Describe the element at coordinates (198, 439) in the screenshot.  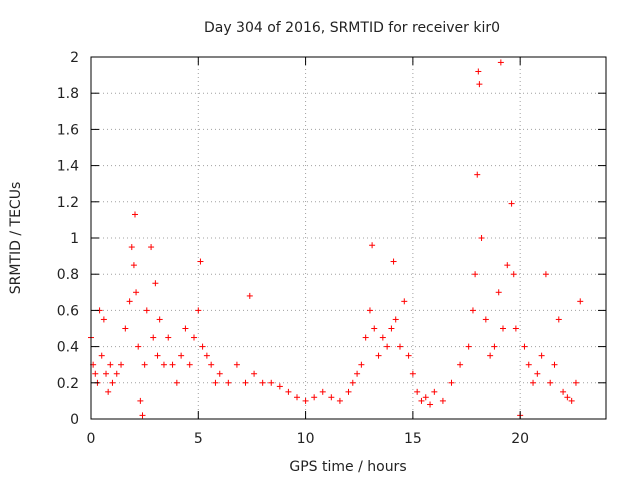
I see `x-tick-label: 5` at that location.